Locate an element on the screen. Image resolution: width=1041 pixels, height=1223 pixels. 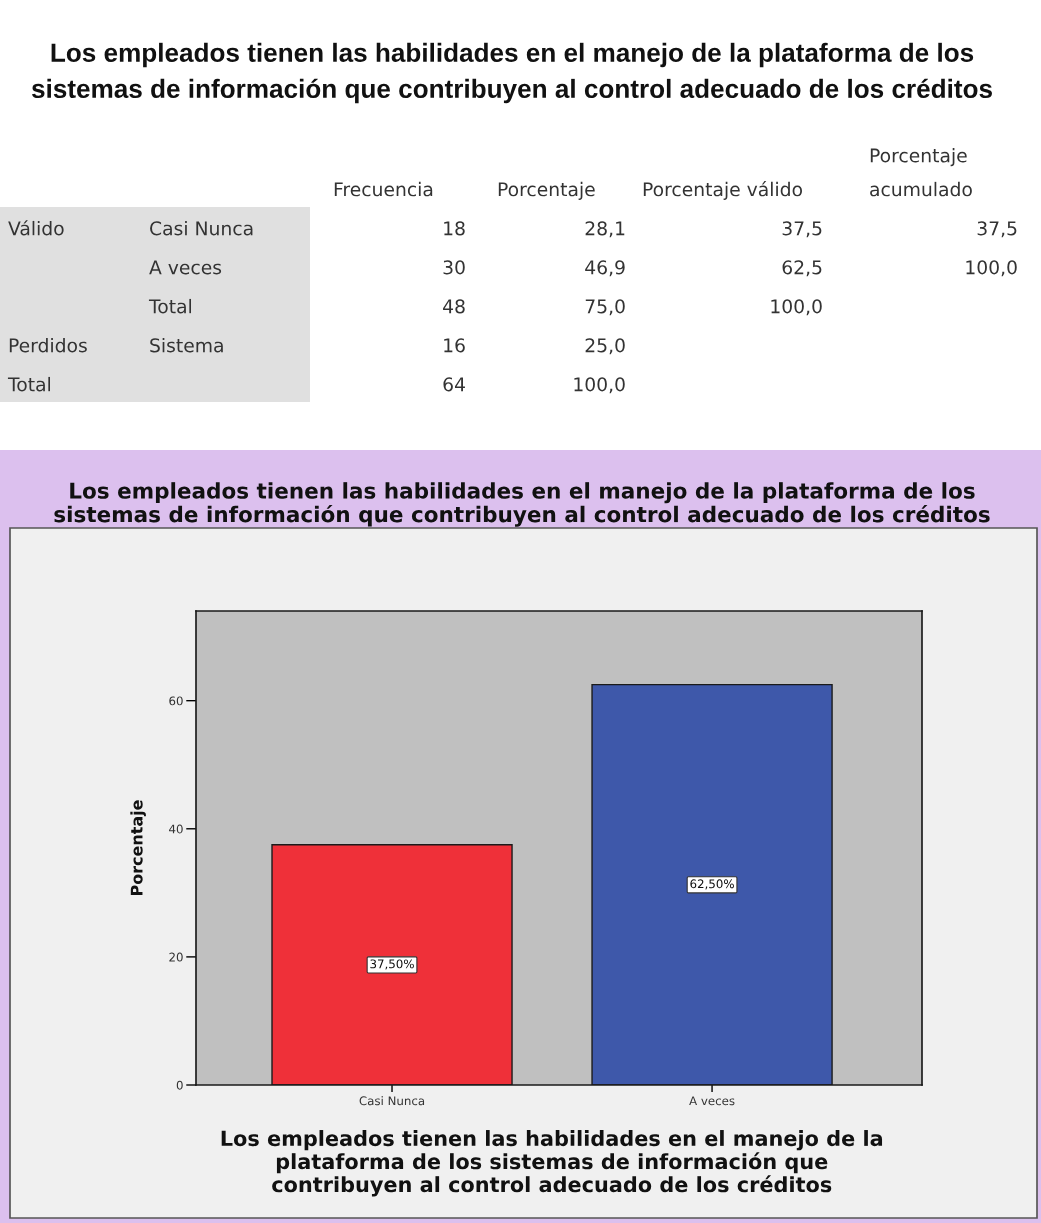
data-label: 37,50% is located at coordinates (392, 964).